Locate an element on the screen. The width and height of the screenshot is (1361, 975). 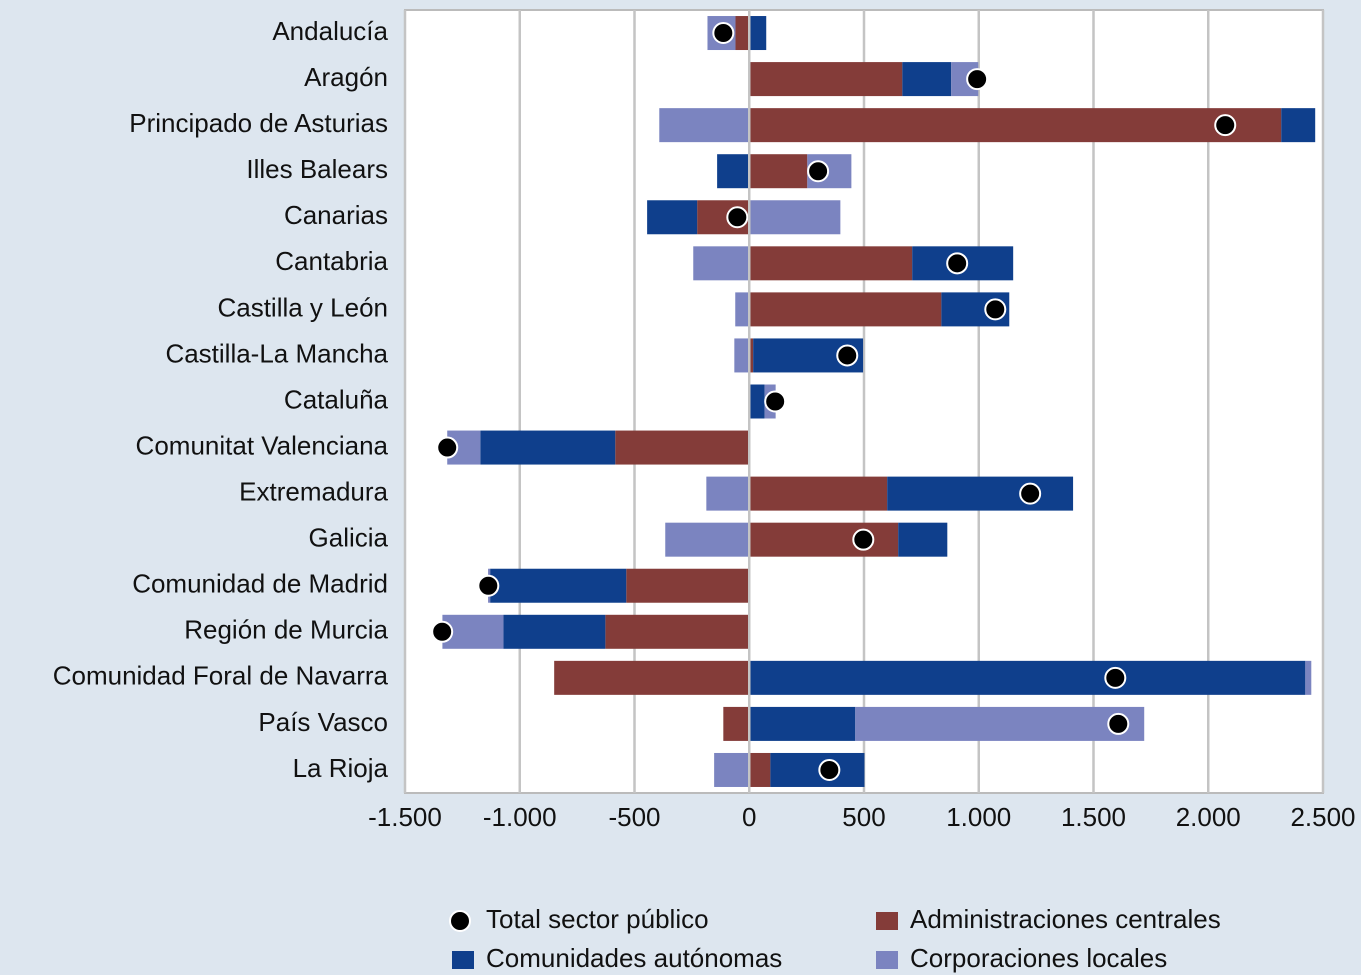
x-tick-label: 2.000 is located at coordinates (1208, 817).